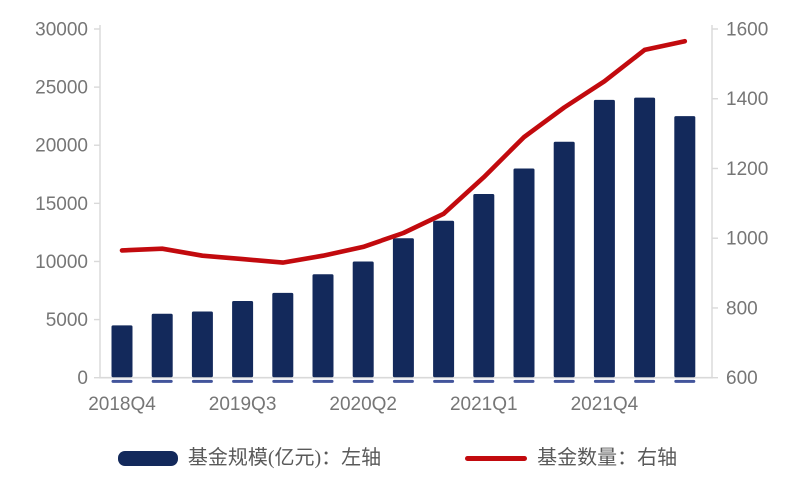  Describe the element at coordinates (742, 378) in the screenshot. I see `right-axis-label: 600` at that location.